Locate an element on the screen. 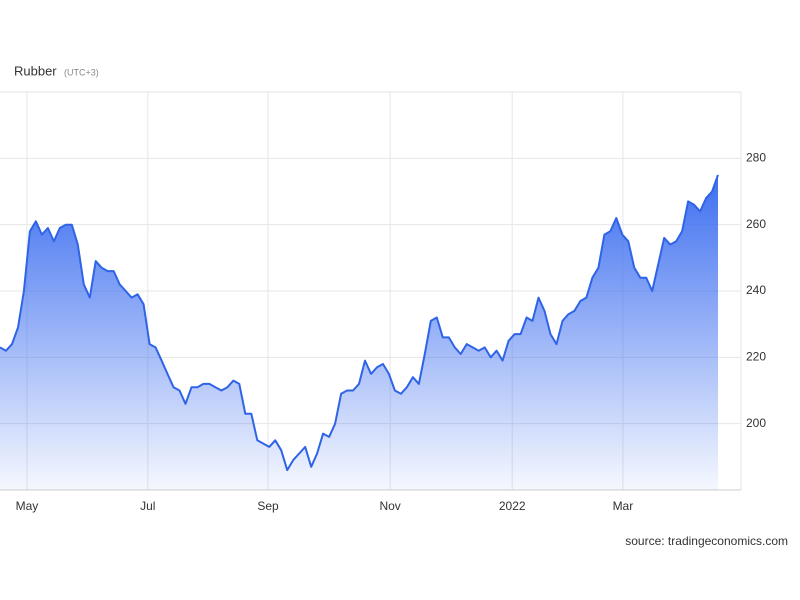  y-tick-label: 200 is located at coordinates (756, 423).